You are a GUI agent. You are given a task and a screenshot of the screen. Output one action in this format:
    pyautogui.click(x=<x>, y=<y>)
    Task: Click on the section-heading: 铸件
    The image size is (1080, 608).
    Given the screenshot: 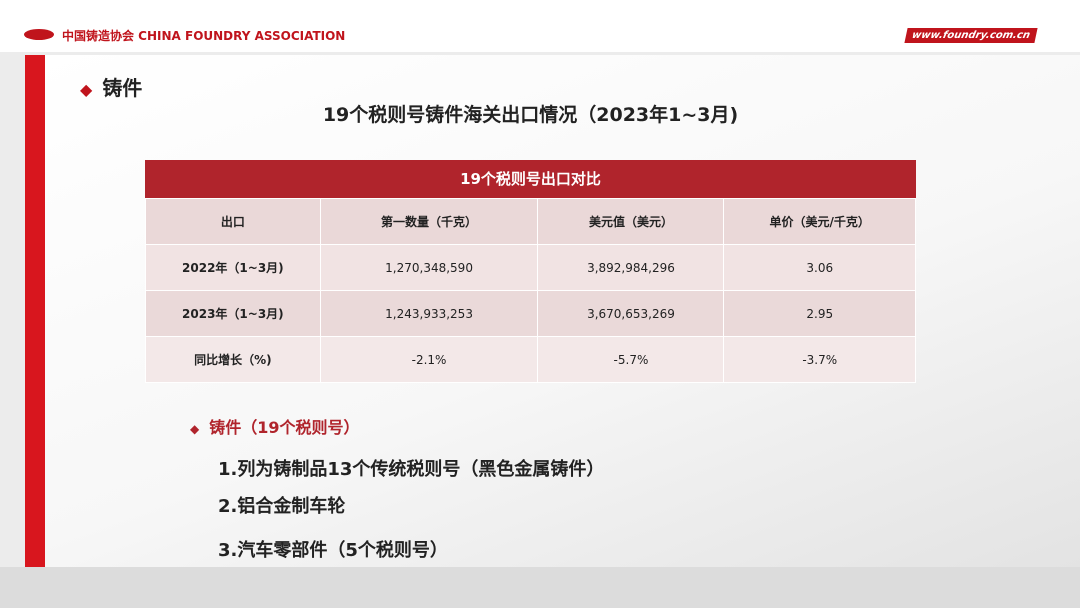 What is the action you would take?
    pyautogui.click(x=111, y=86)
    